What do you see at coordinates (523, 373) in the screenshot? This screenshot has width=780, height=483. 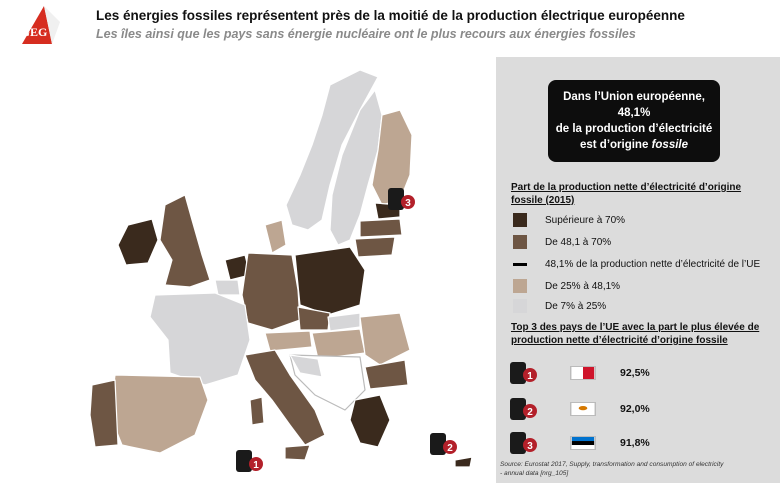 I see `oil-barrel-icon: 1` at bounding box center [523, 373].